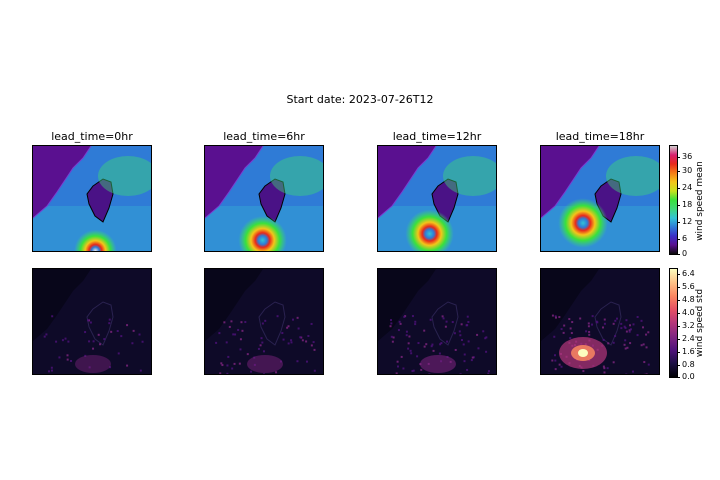 This screenshot has height=480, width=720. What do you see at coordinates (234, 182) in the screenshot?
I see `coastline` at bounding box center [234, 182].